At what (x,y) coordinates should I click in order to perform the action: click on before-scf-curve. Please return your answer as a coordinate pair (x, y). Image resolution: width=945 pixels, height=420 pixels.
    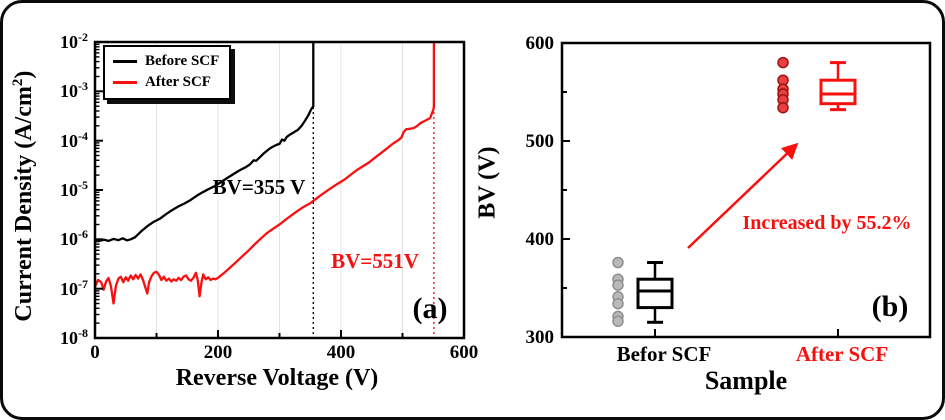
    Looking at the image, I should click on (204, 142).